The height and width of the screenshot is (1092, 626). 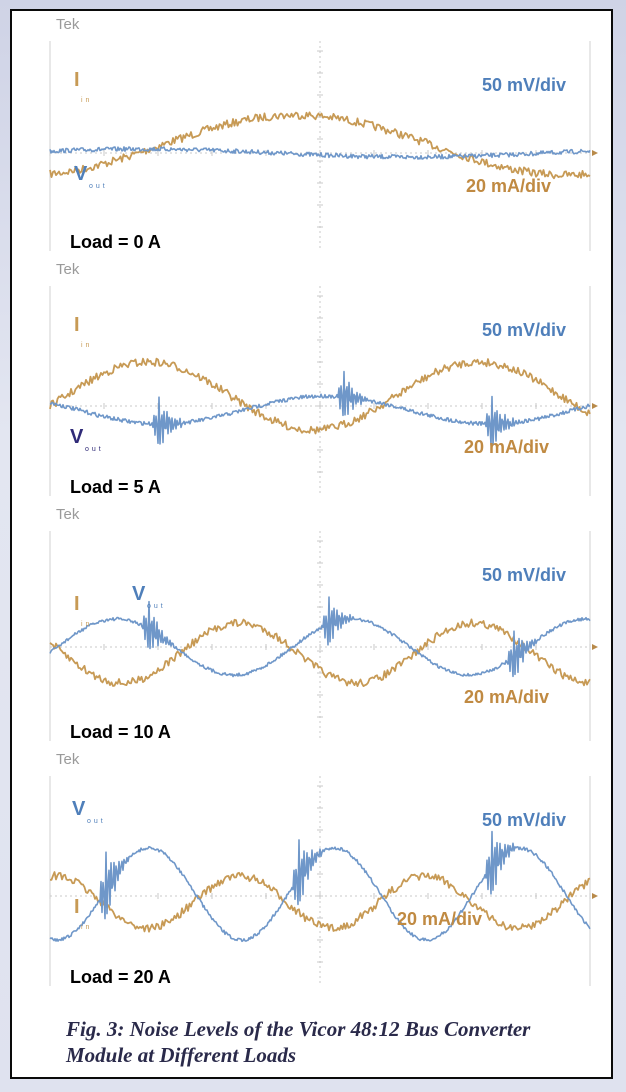 I want to click on load-label: Load = 10 A, so click(x=120, y=732).